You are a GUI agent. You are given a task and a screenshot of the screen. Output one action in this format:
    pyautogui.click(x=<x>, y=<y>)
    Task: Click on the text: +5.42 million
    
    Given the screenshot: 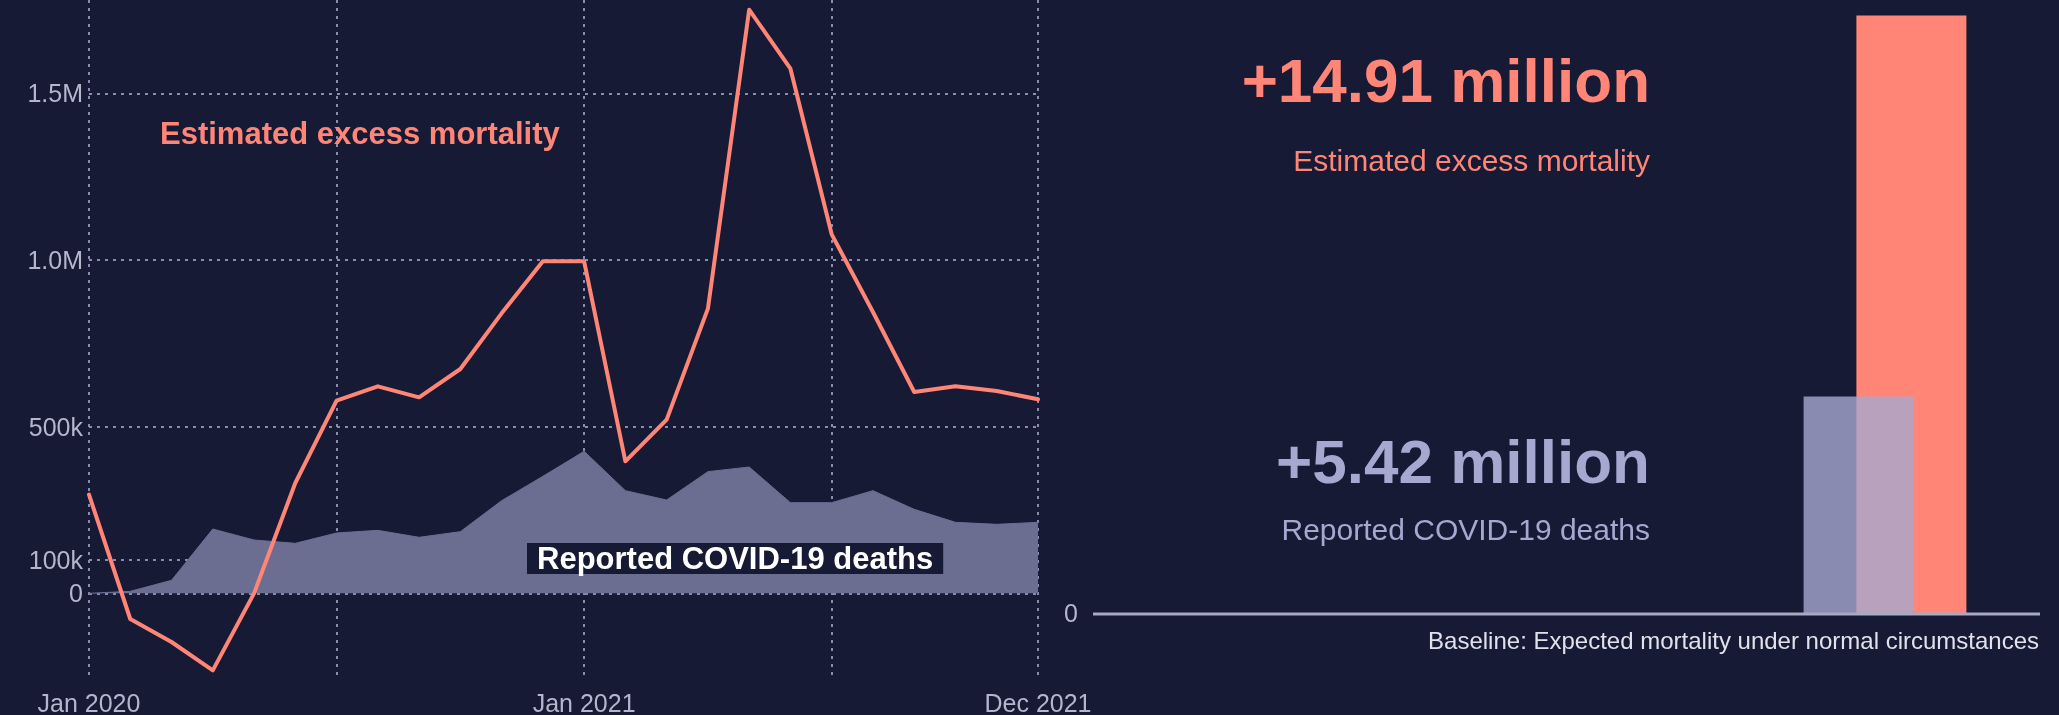 What is the action you would take?
    pyautogui.click(x=1463, y=461)
    